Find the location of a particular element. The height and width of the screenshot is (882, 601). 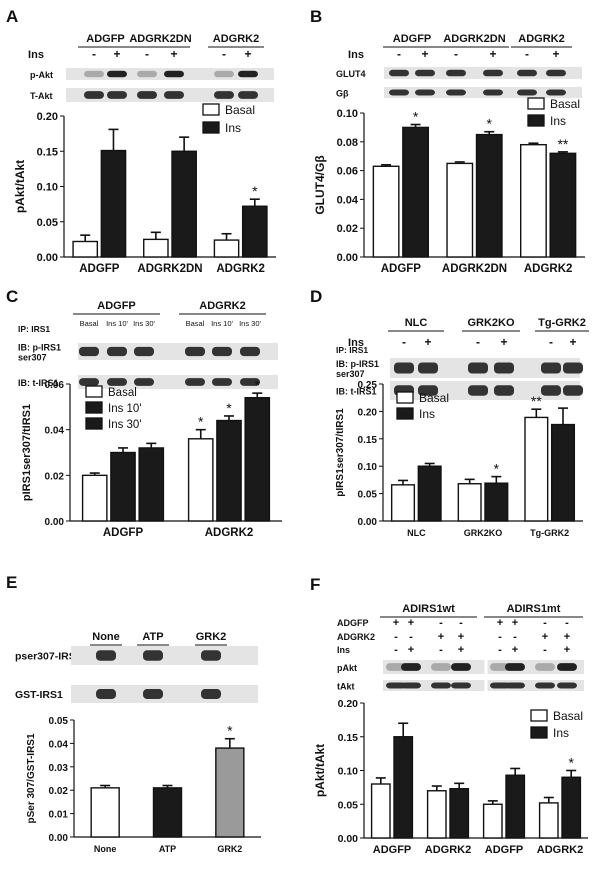

y-tick-label-c: 0.02 is located at coordinates (55, 476).